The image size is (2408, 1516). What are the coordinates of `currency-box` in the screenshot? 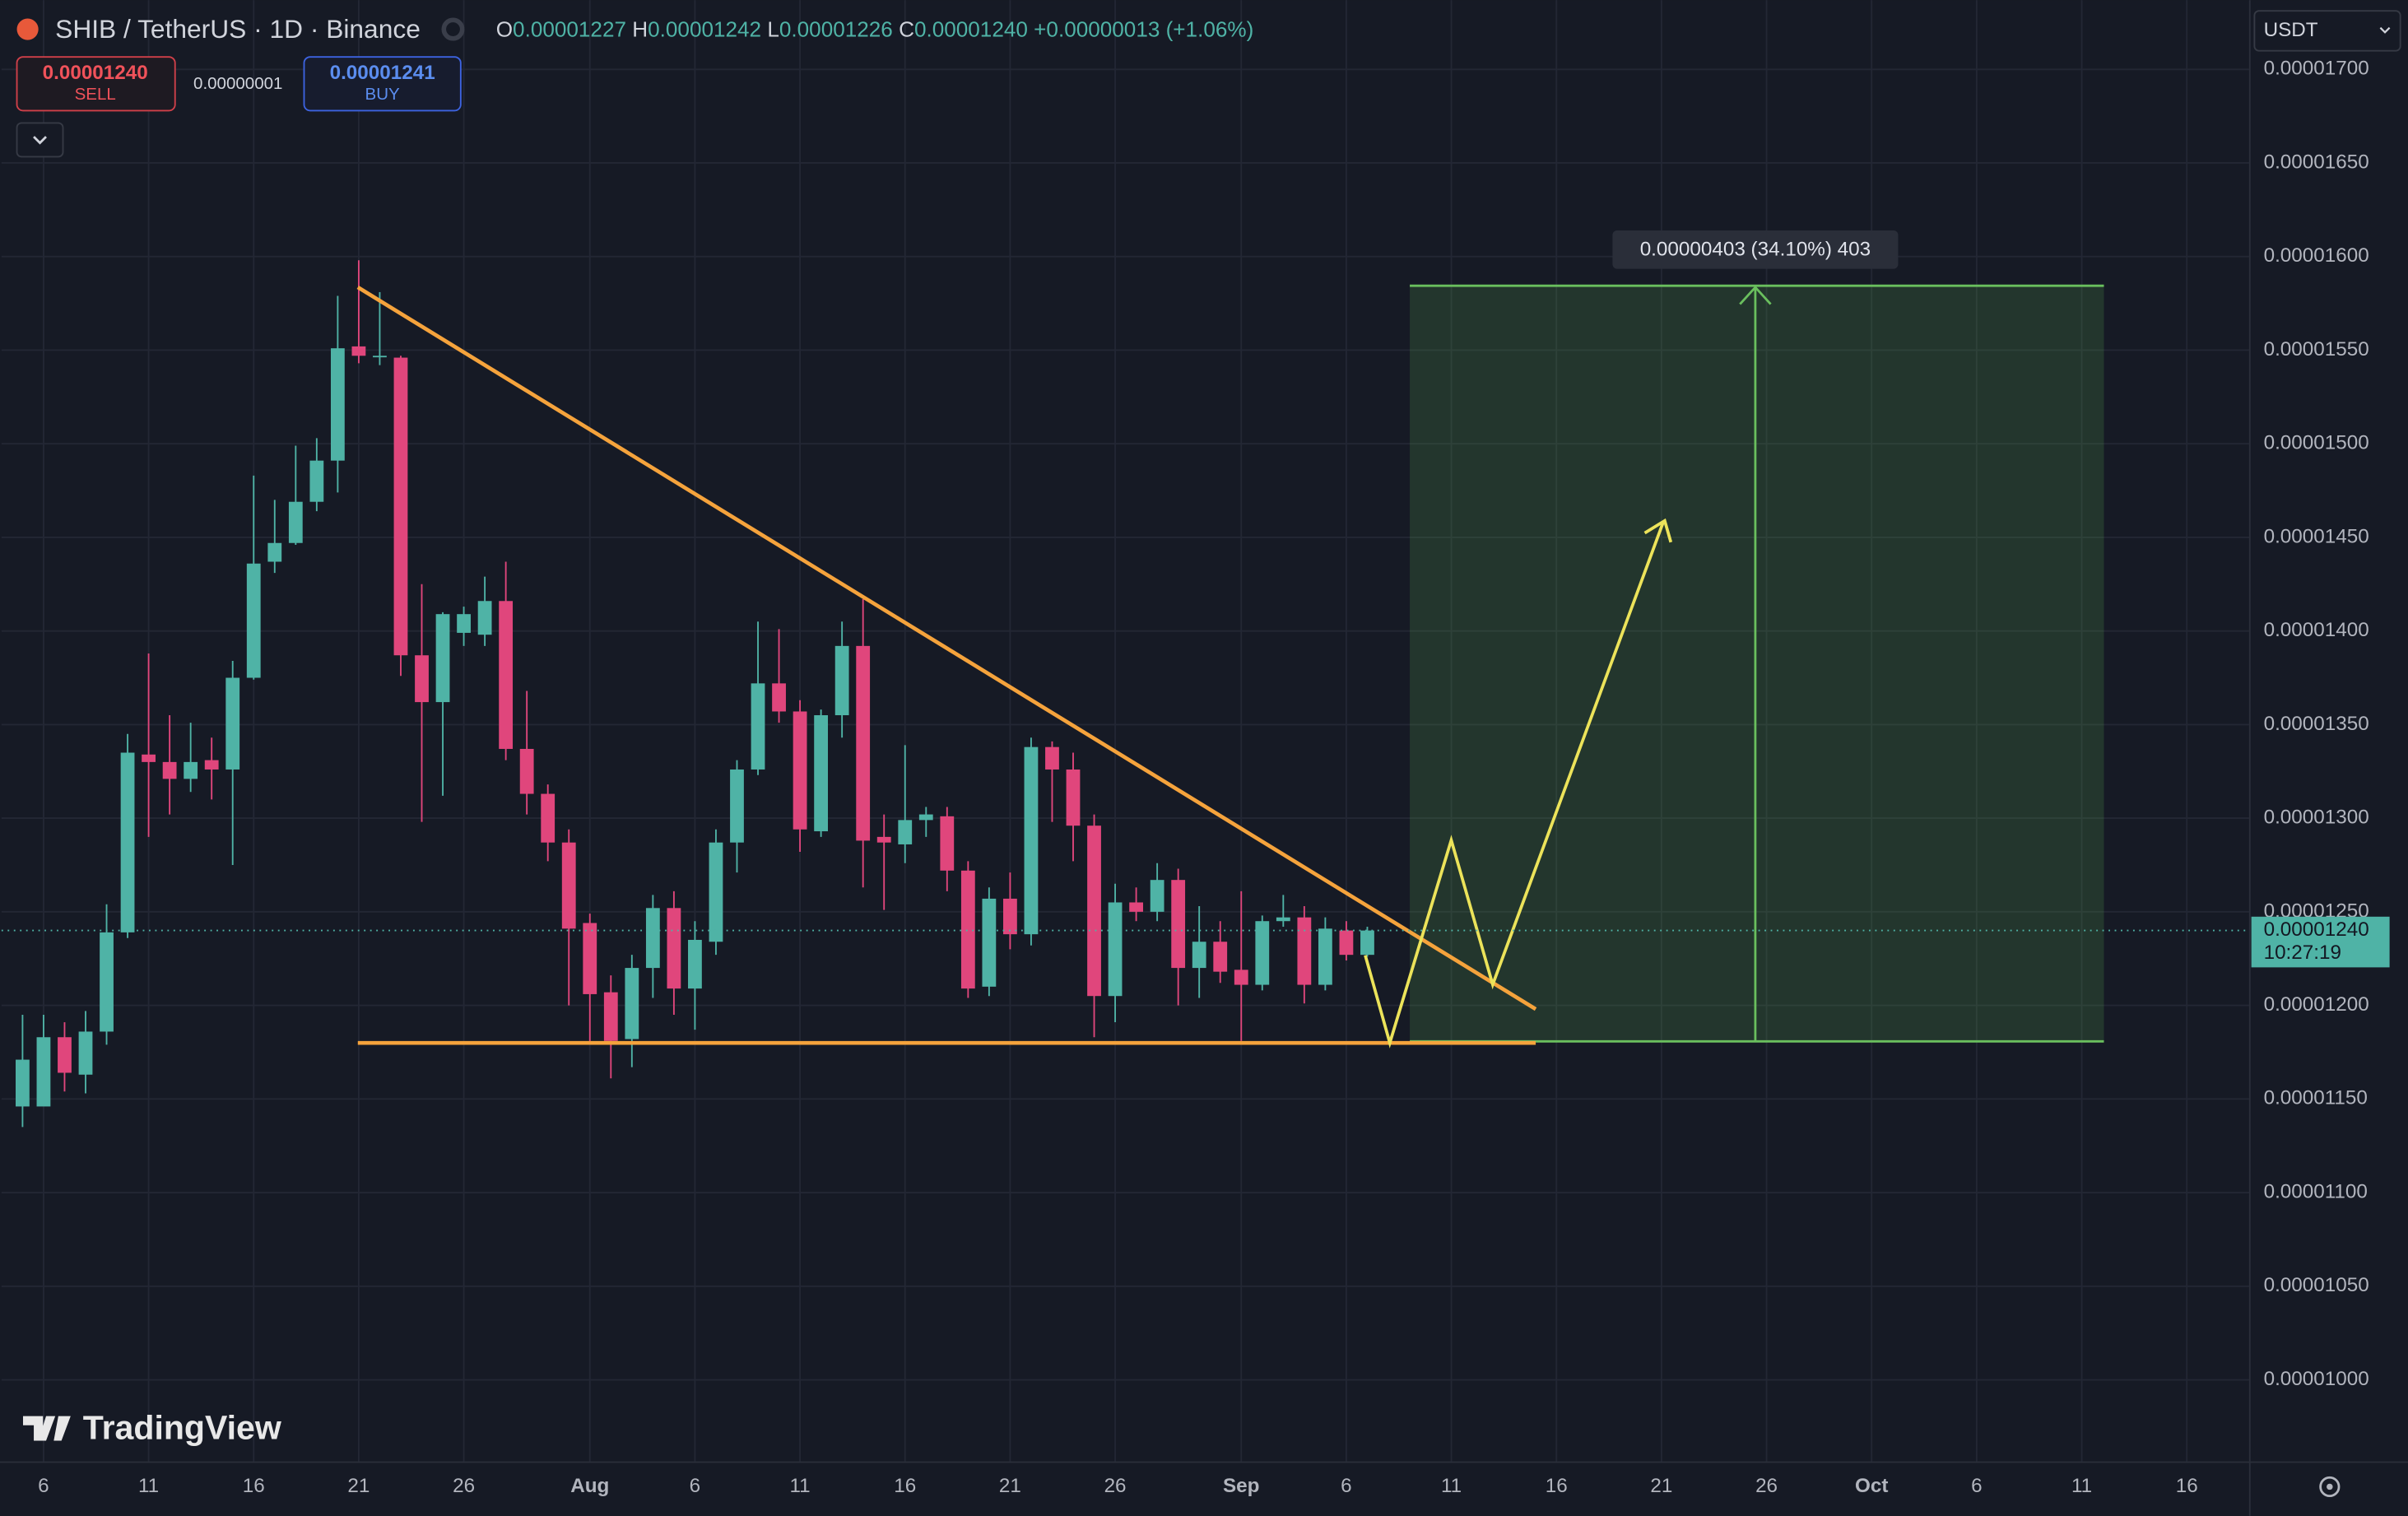 It's located at (2327, 31).